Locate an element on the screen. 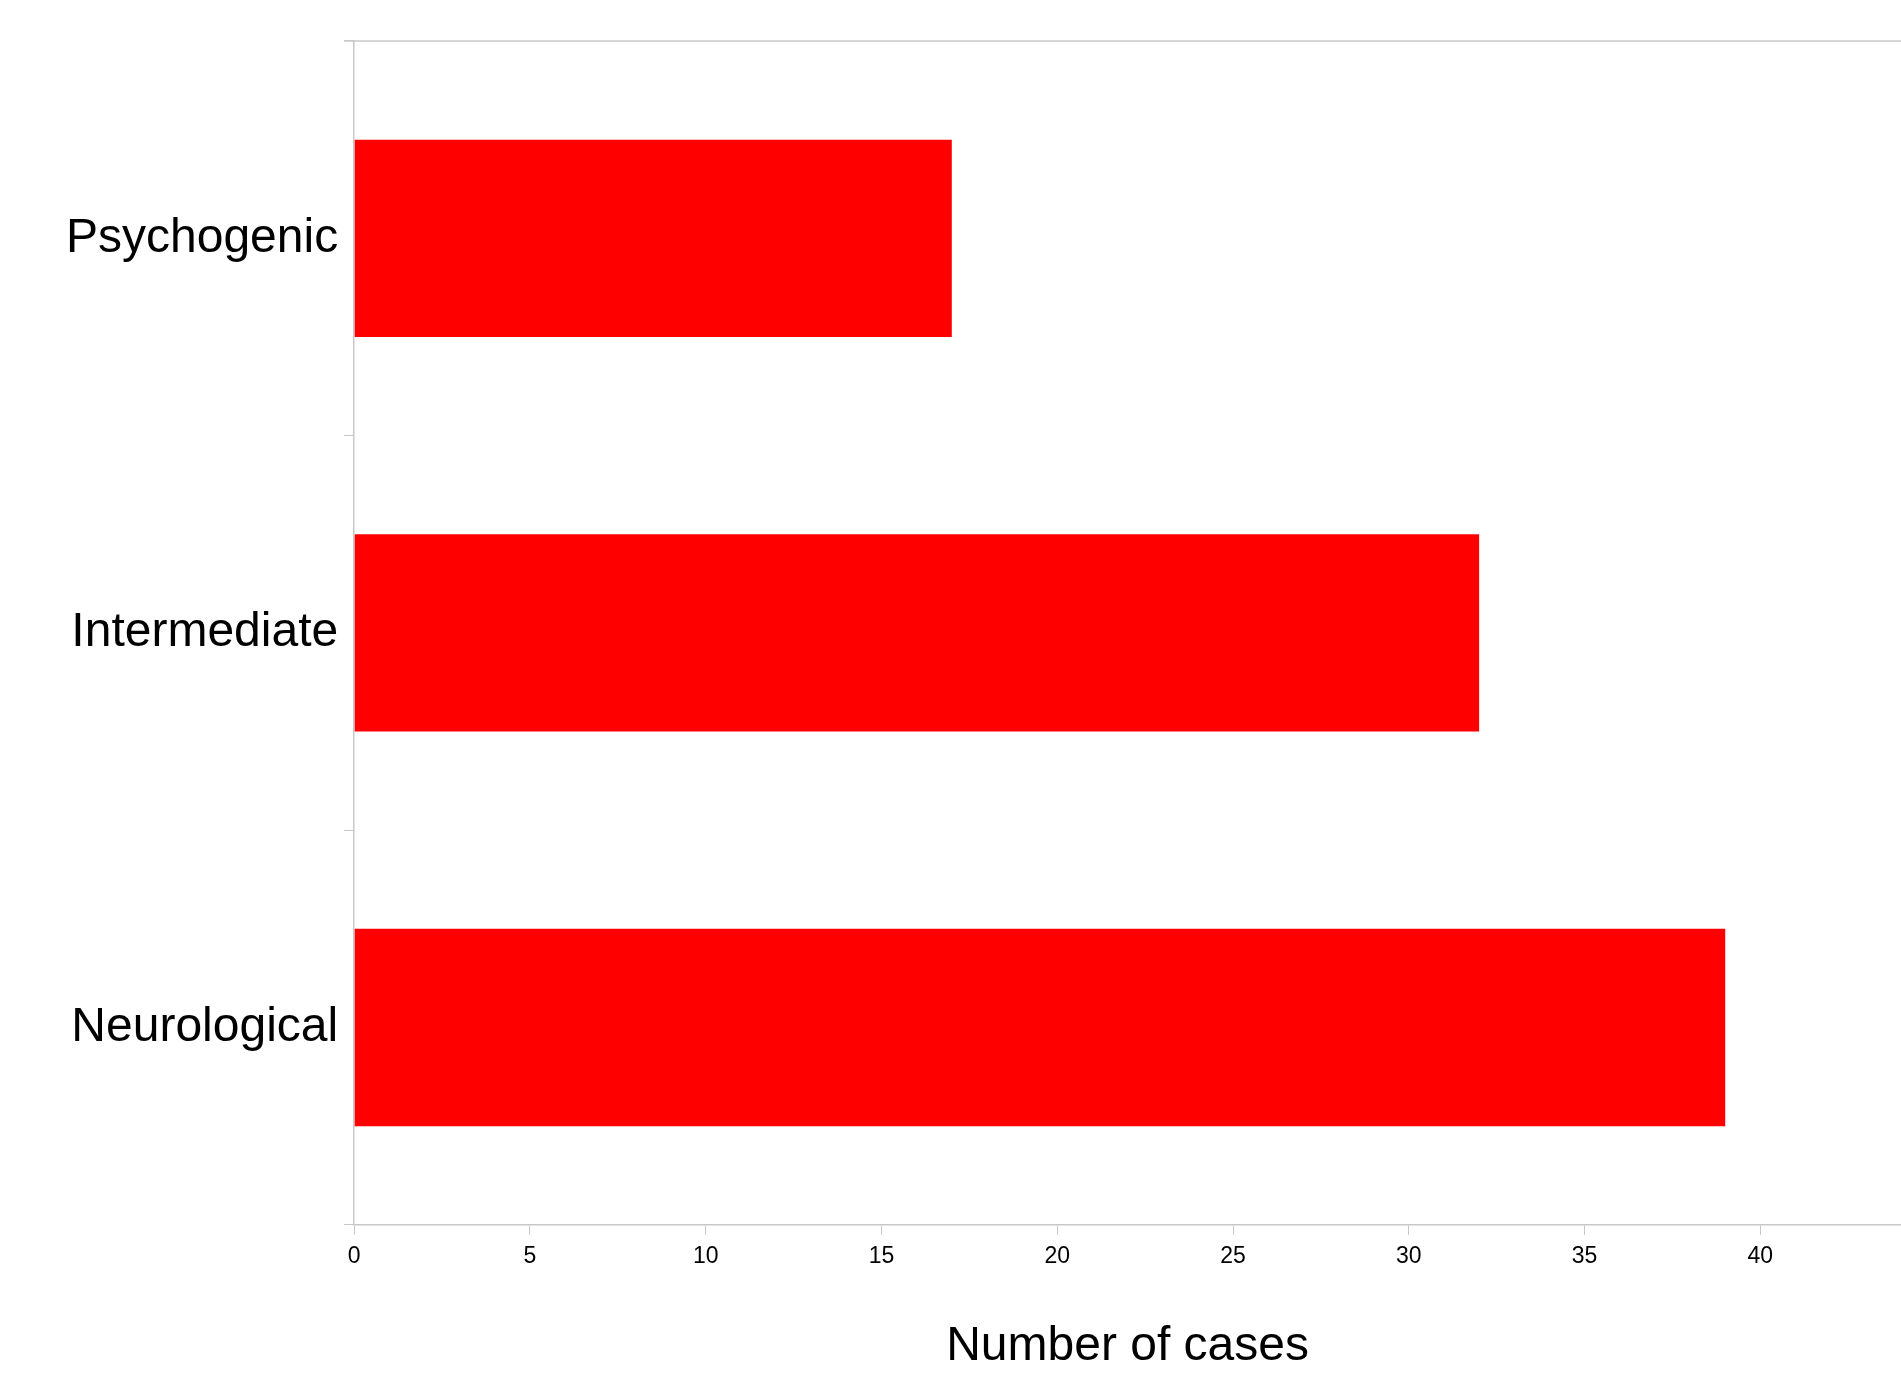  x-axis-title: Number of cases is located at coordinates (1127, 1344).